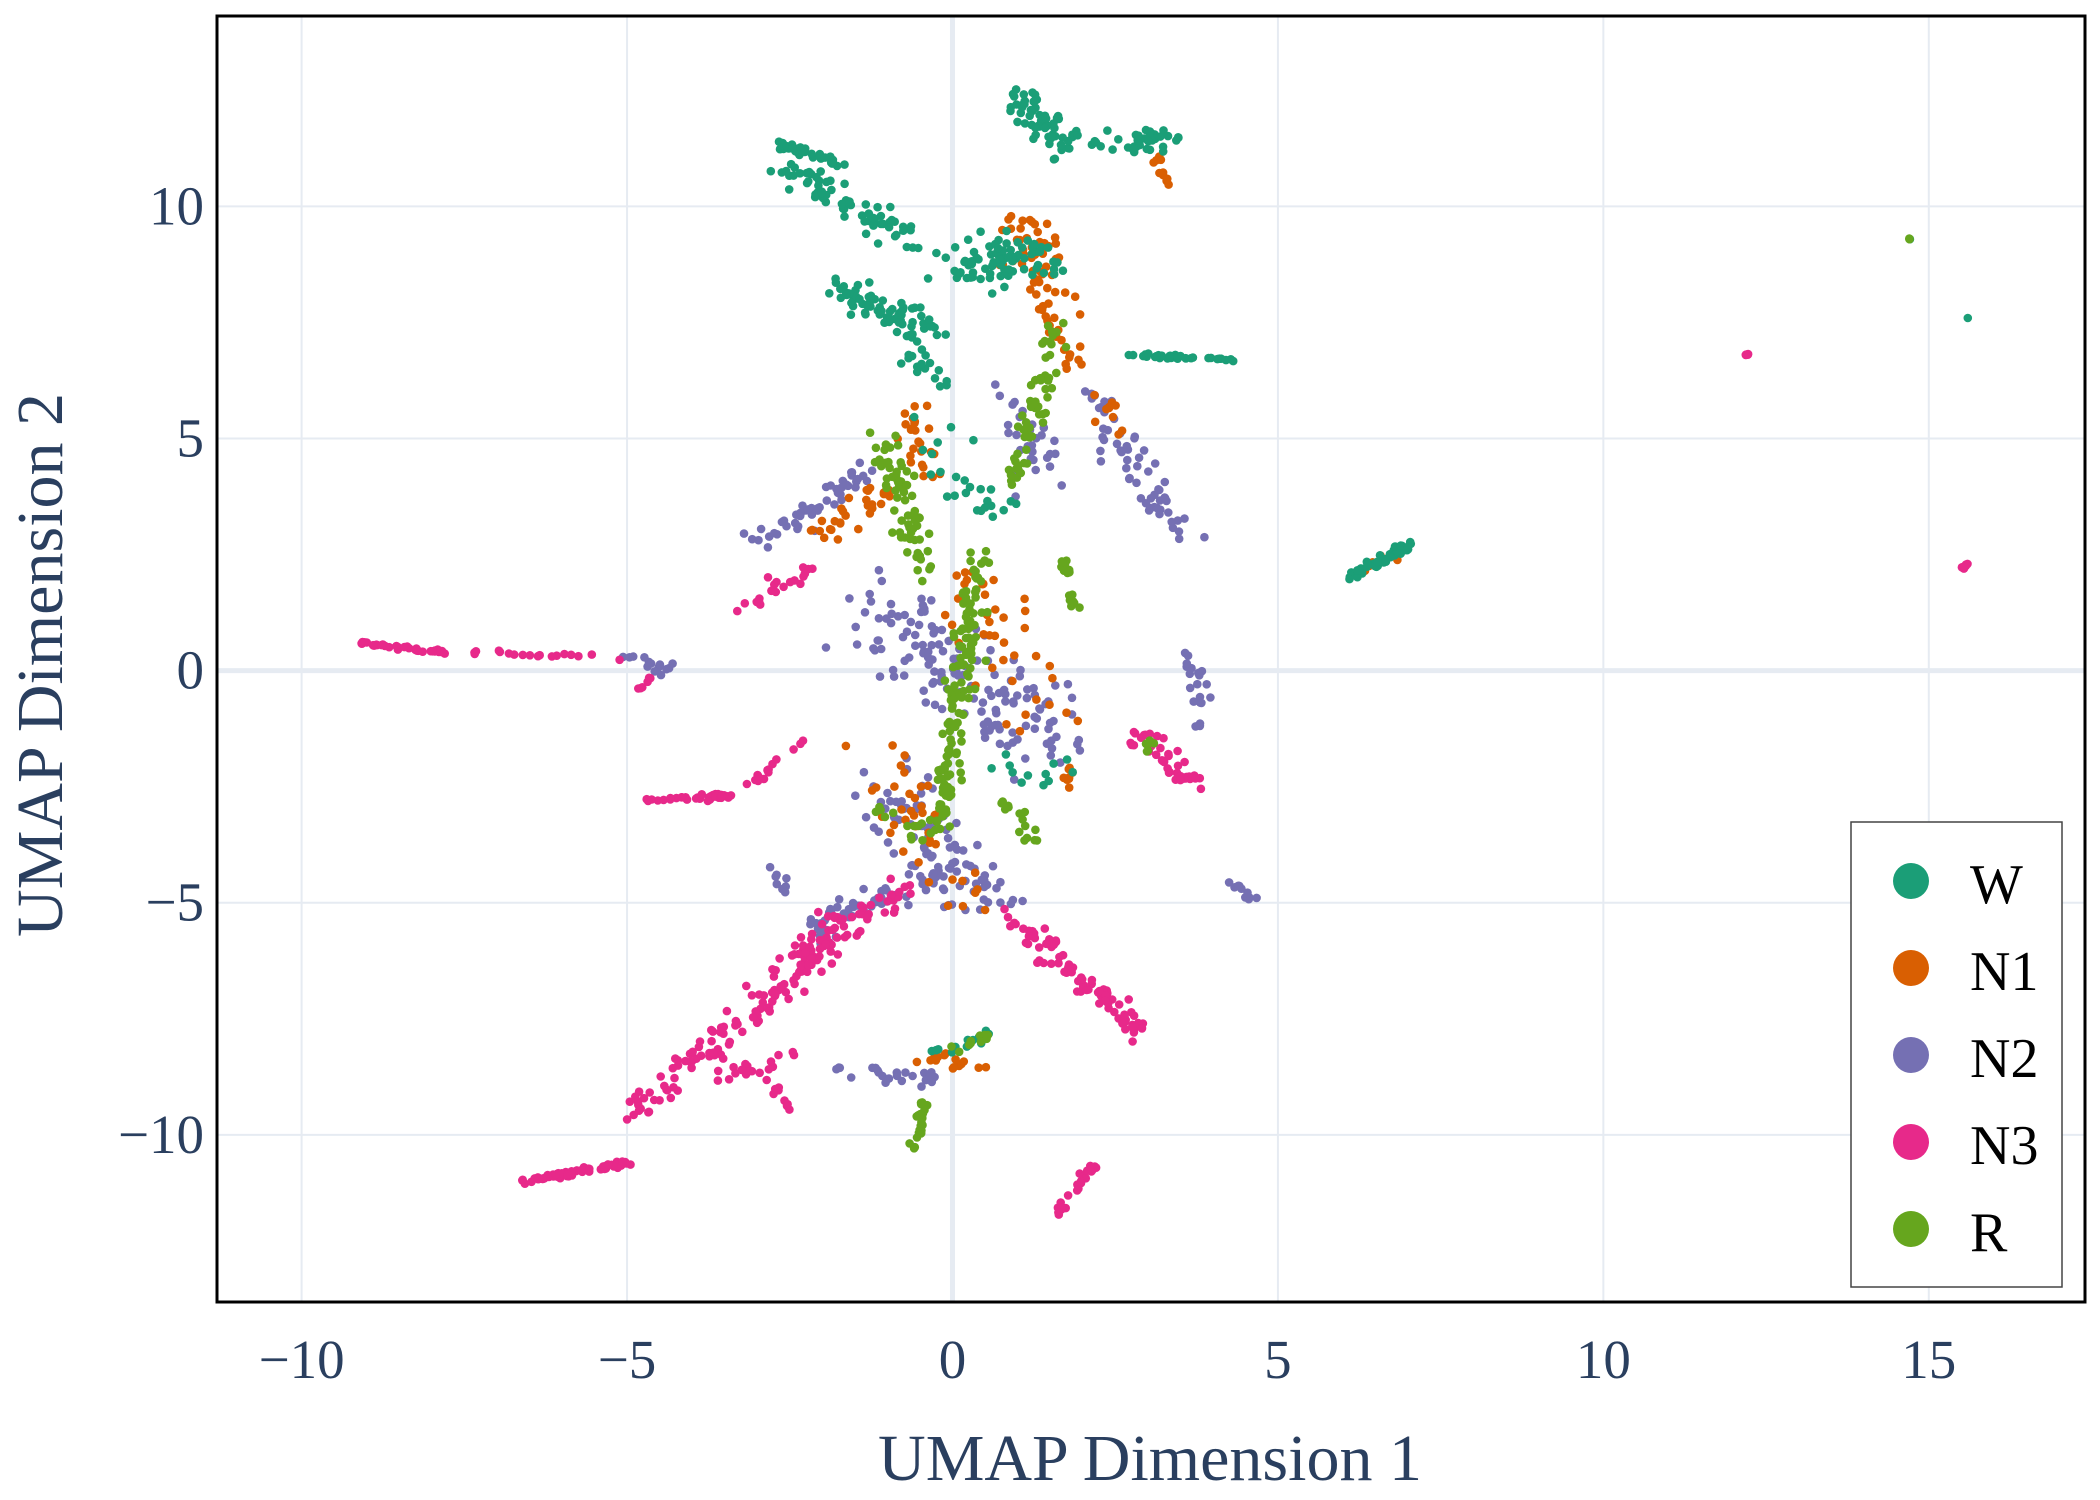 Image resolution: width=2100 pixels, height=1500 pixels. Describe the element at coordinates (1965, 1059) in the screenshot. I see `legend-item-n2: N2` at that location.